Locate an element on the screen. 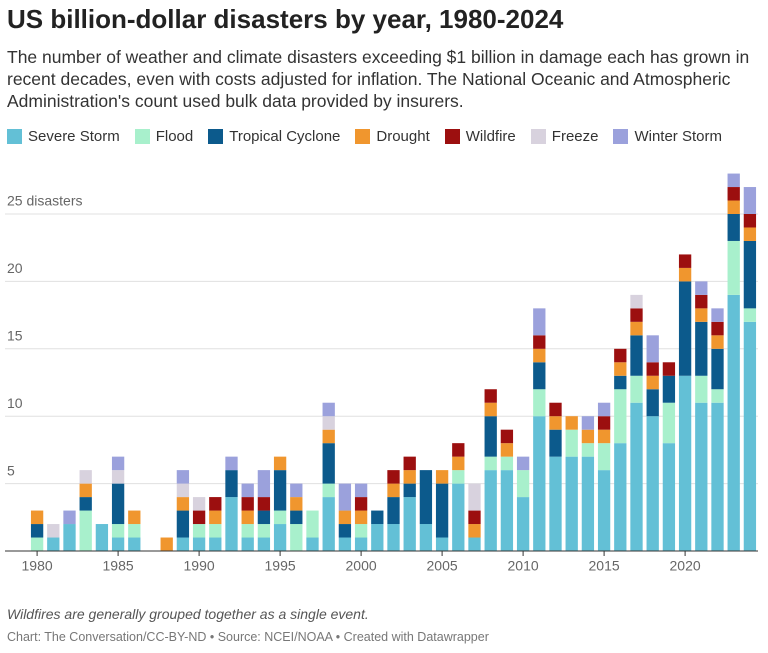 The height and width of the screenshot is (653, 768). legend-item: Severe Storm is located at coordinates (63, 136).